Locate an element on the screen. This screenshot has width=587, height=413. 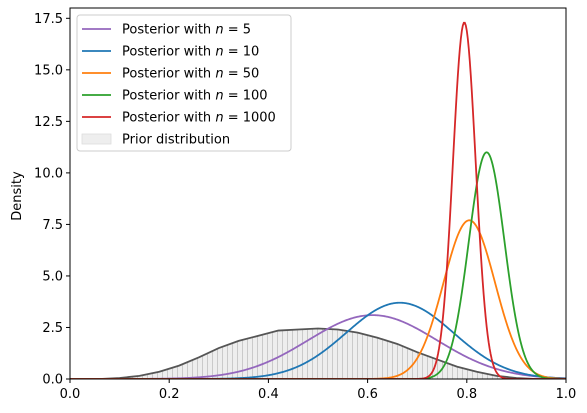
legend-swatch-prior is located at coordinates (96, 139).